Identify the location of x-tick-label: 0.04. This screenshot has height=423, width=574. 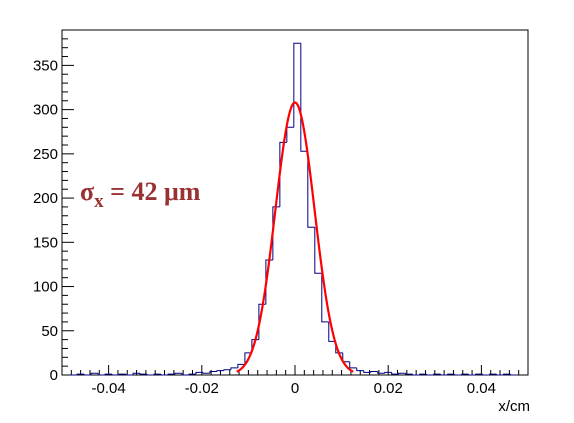
(481, 388).